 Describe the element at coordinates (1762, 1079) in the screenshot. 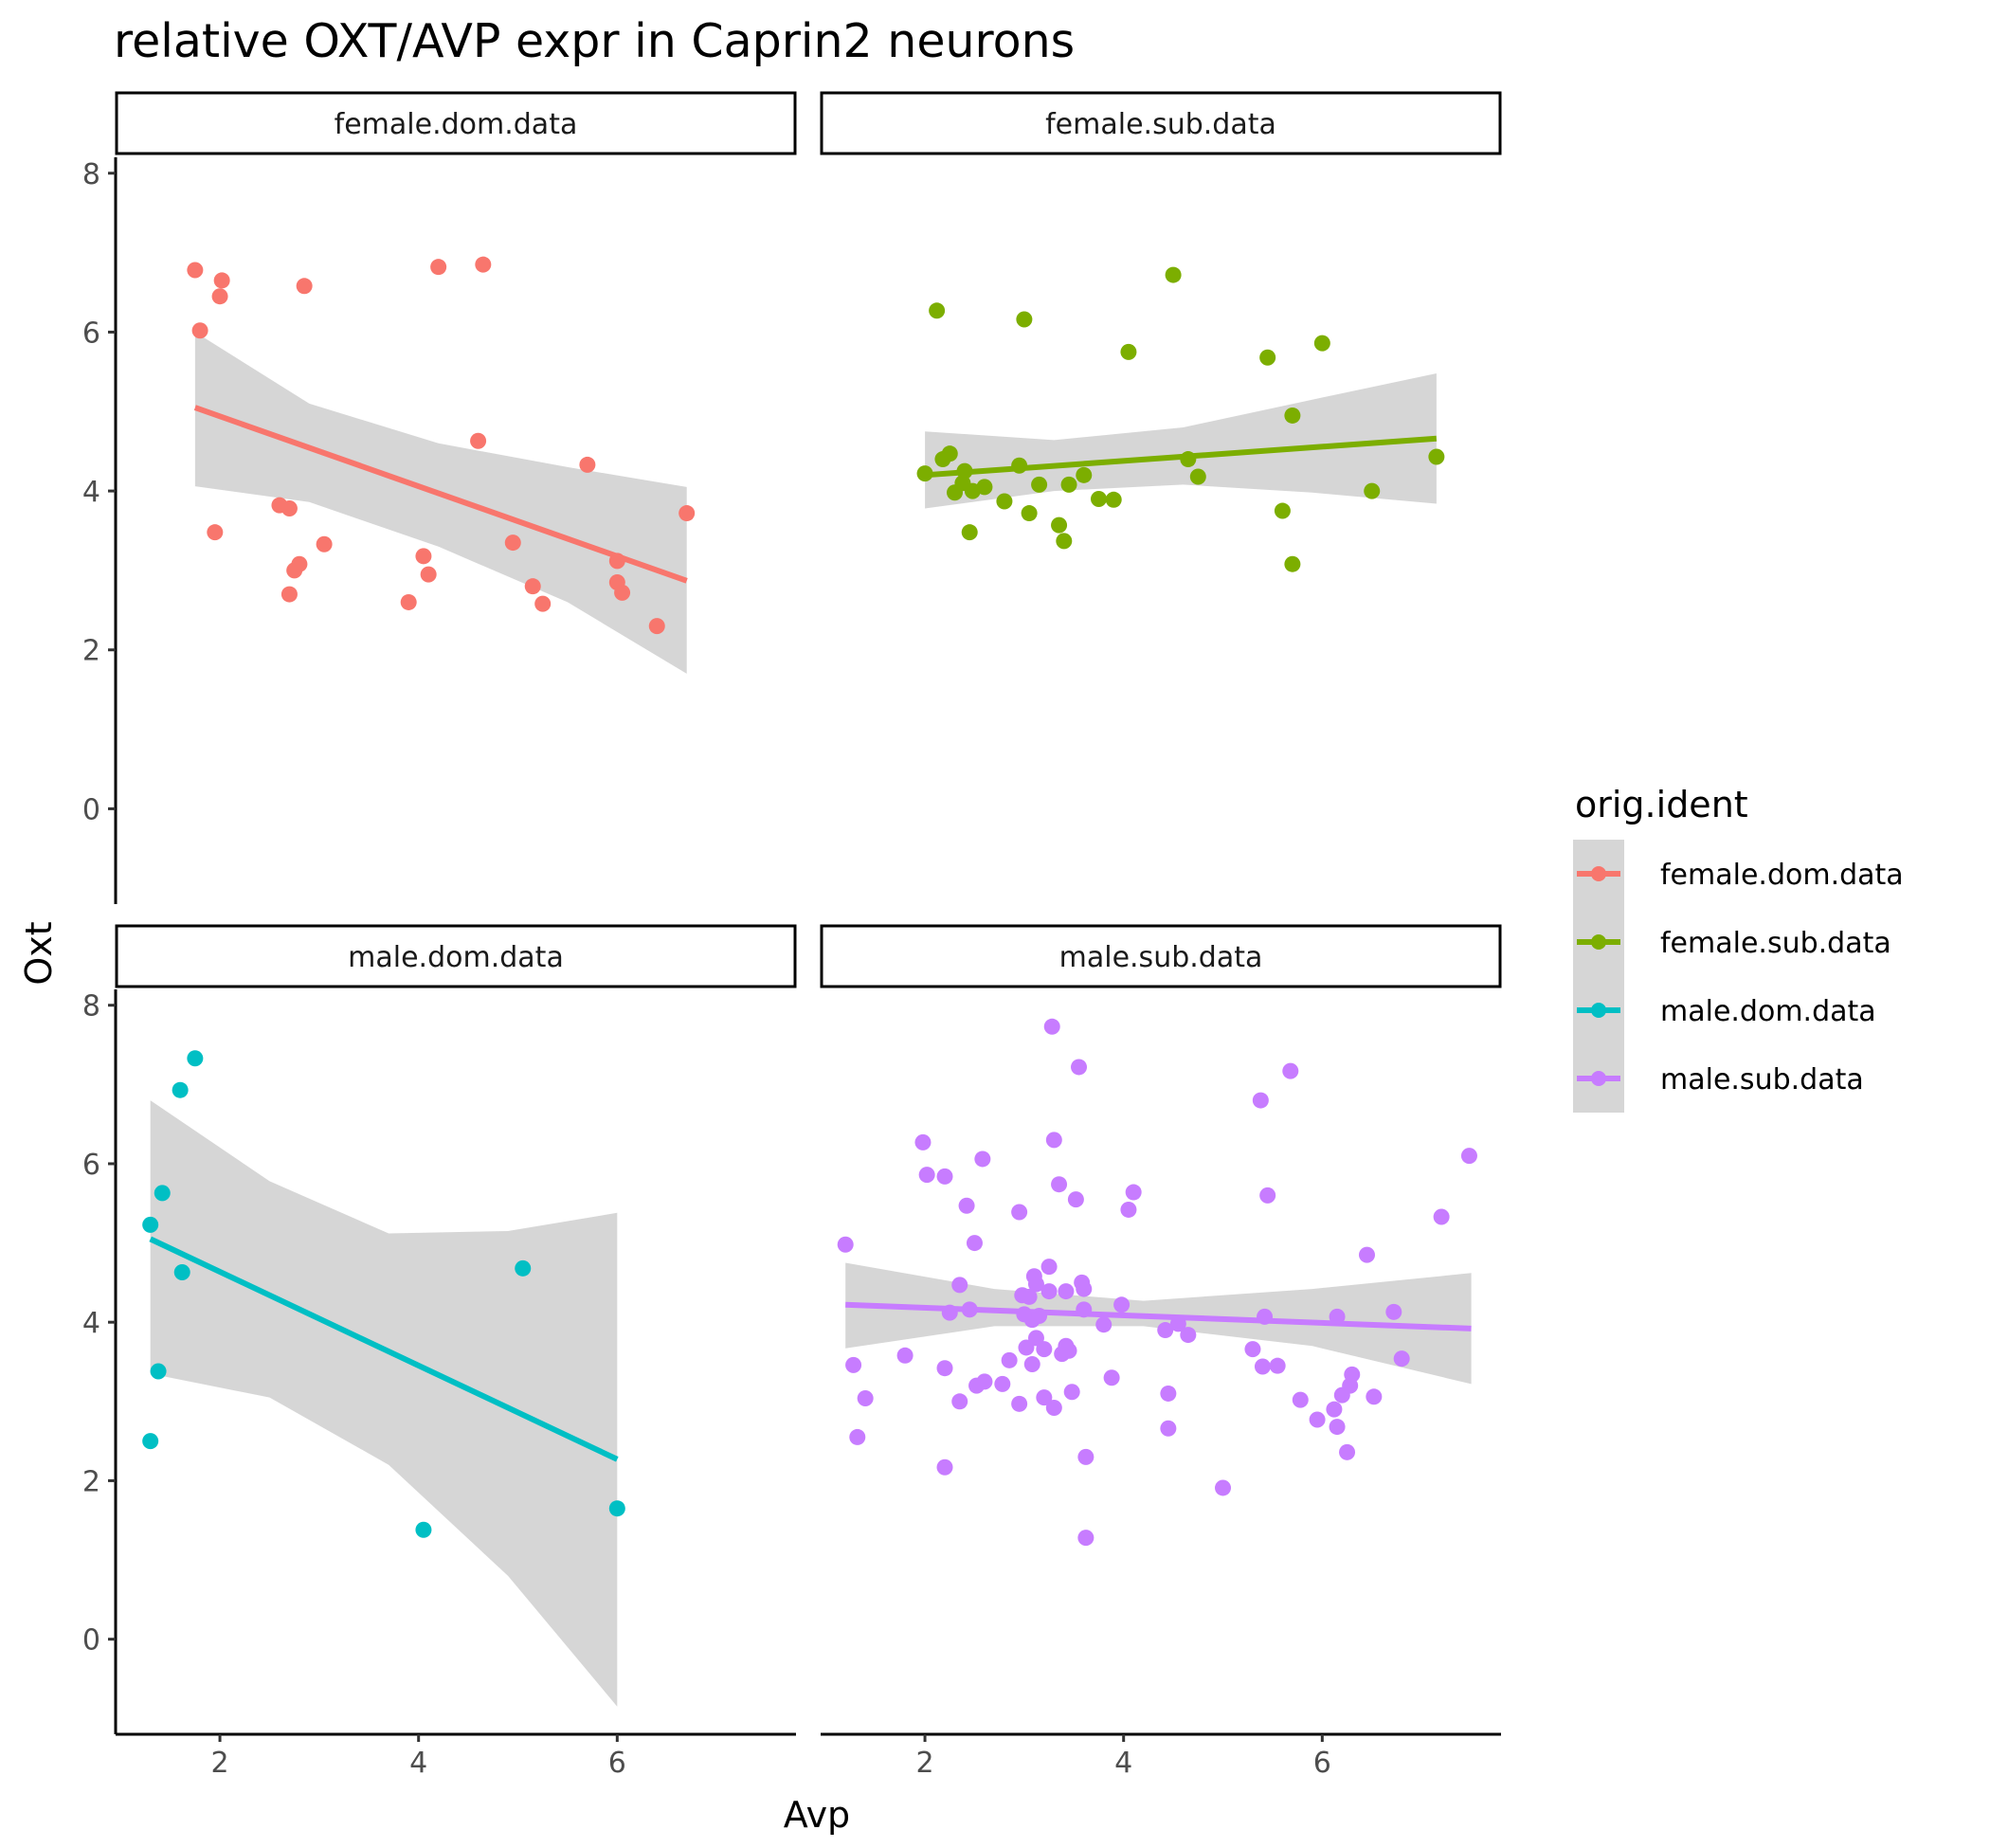

I see `legend-label: male.sub.data` at that location.